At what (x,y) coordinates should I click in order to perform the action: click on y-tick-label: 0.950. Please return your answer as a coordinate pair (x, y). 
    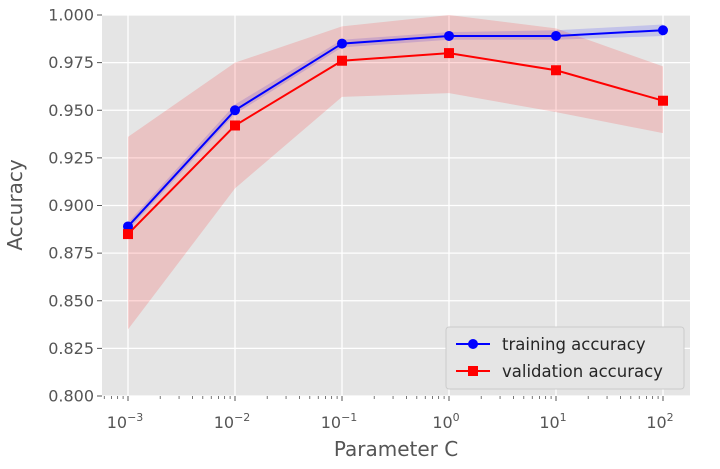
    Looking at the image, I should click on (71, 110).